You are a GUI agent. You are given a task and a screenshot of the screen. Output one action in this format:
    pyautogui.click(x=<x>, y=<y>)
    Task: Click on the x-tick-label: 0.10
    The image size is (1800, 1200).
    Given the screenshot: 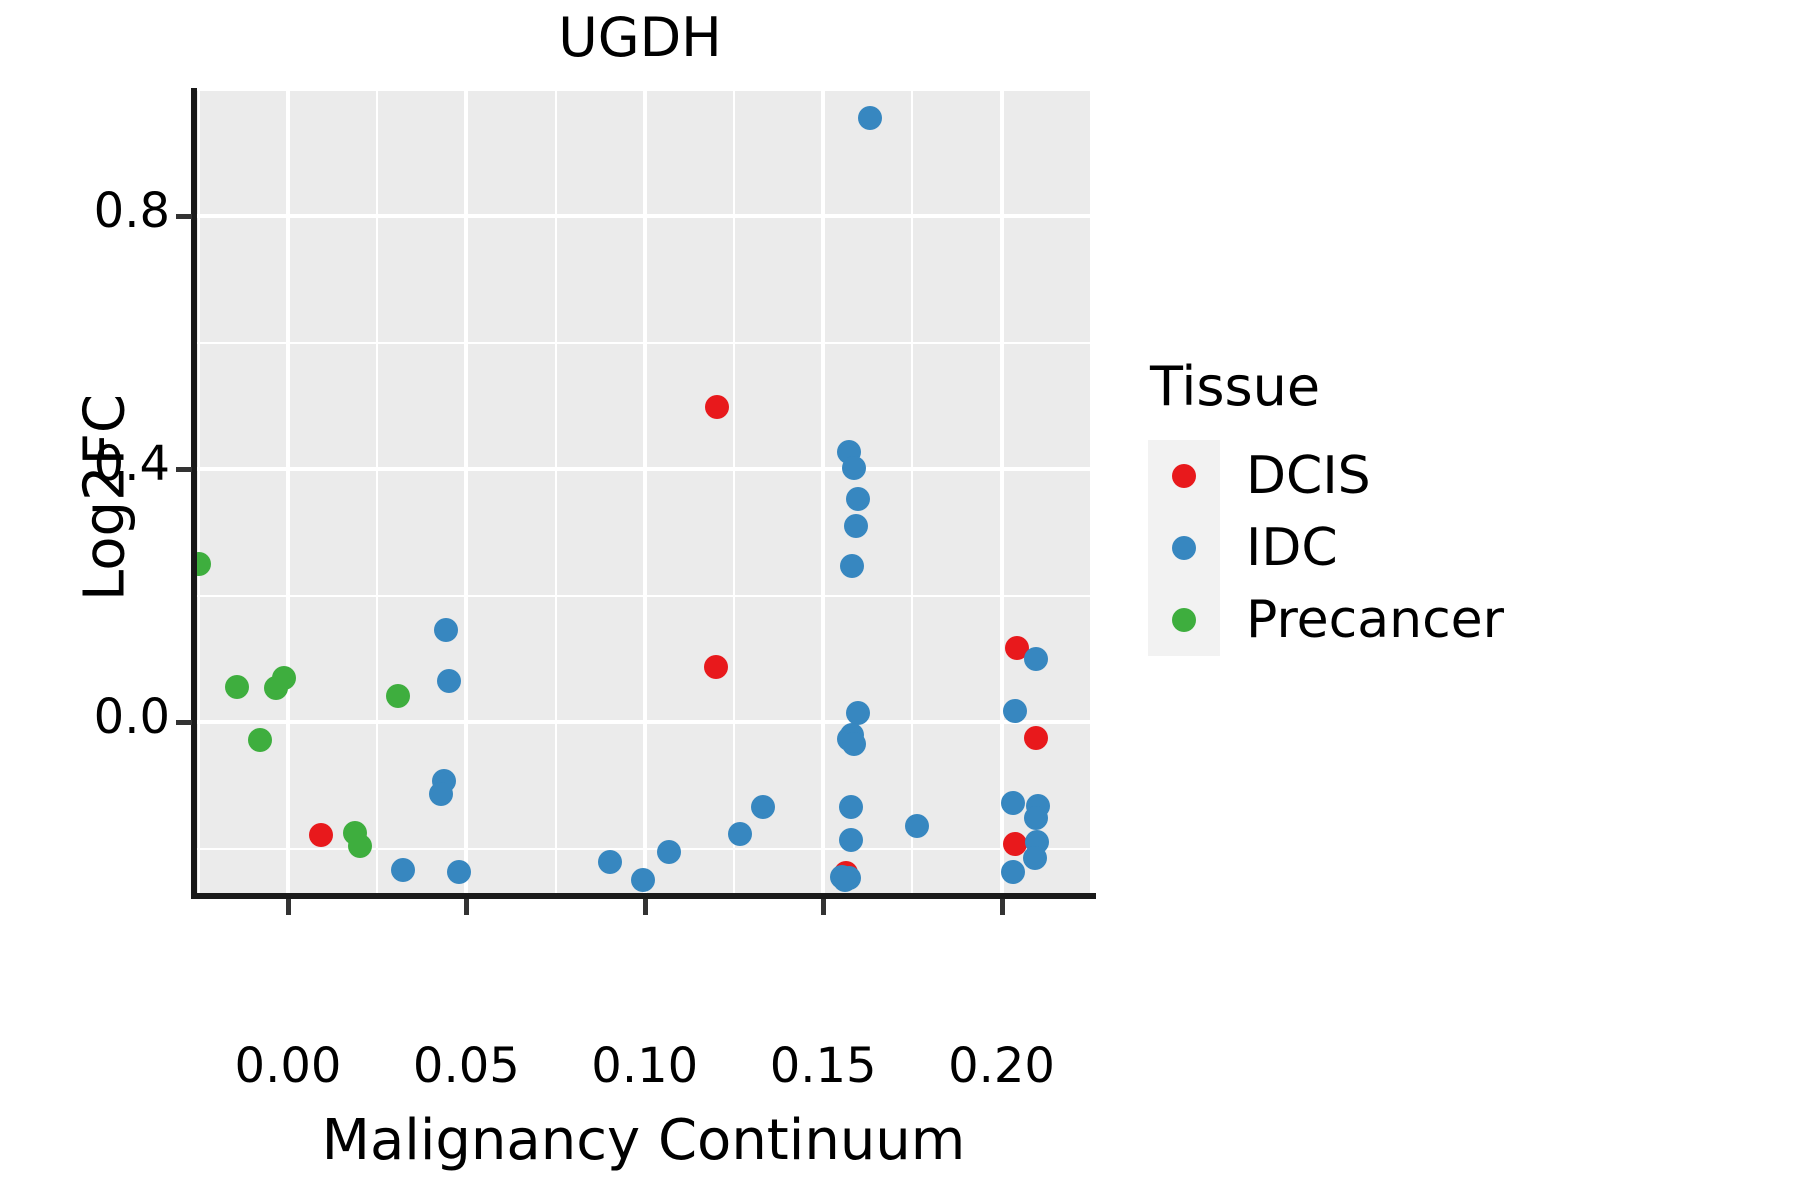 What is the action you would take?
    pyautogui.click(x=645, y=1066)
    